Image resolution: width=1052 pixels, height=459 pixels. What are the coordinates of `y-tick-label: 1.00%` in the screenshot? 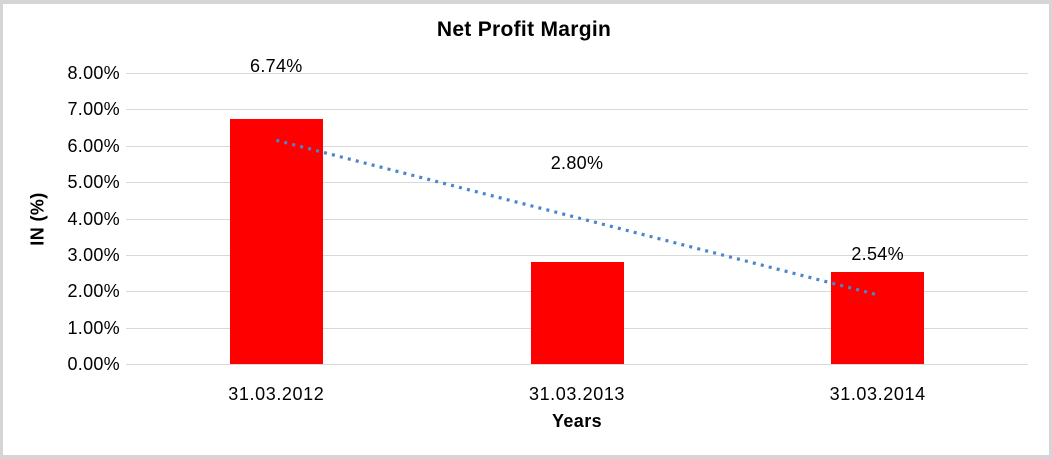 It's located at (93, 327).